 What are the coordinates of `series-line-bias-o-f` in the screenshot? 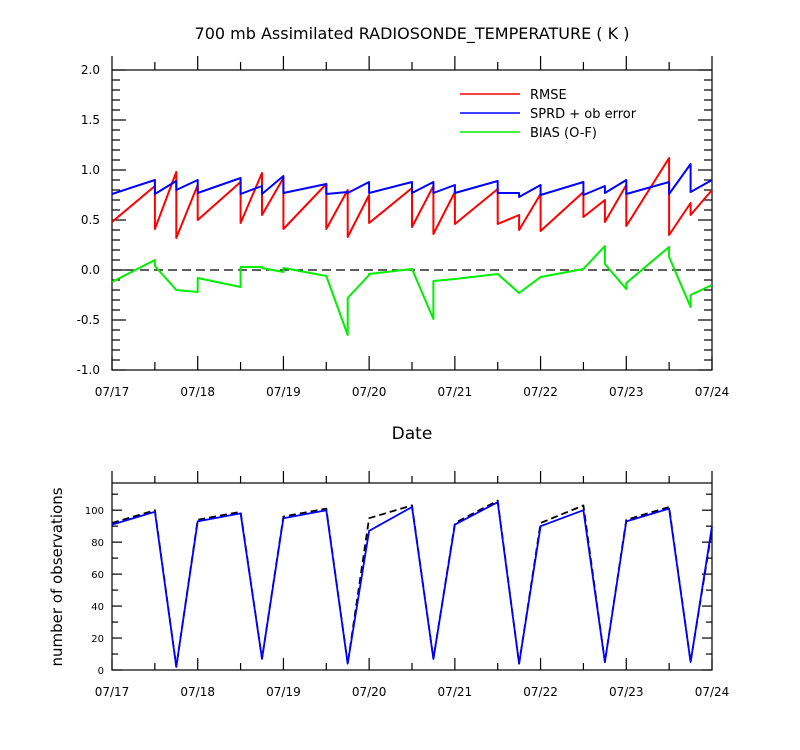 It's located at (412, 290).